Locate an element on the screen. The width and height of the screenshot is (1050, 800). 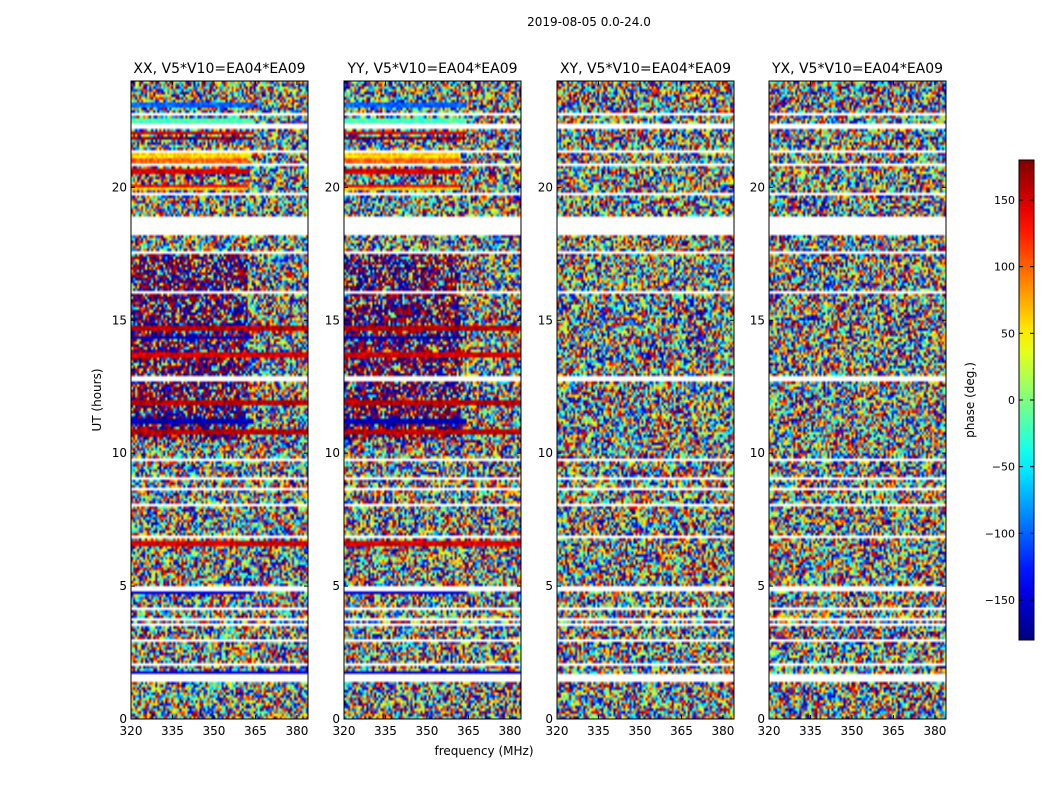
panel-title: YX, V5*V10=EA04*EA09 is located at coordinates (857, 69).